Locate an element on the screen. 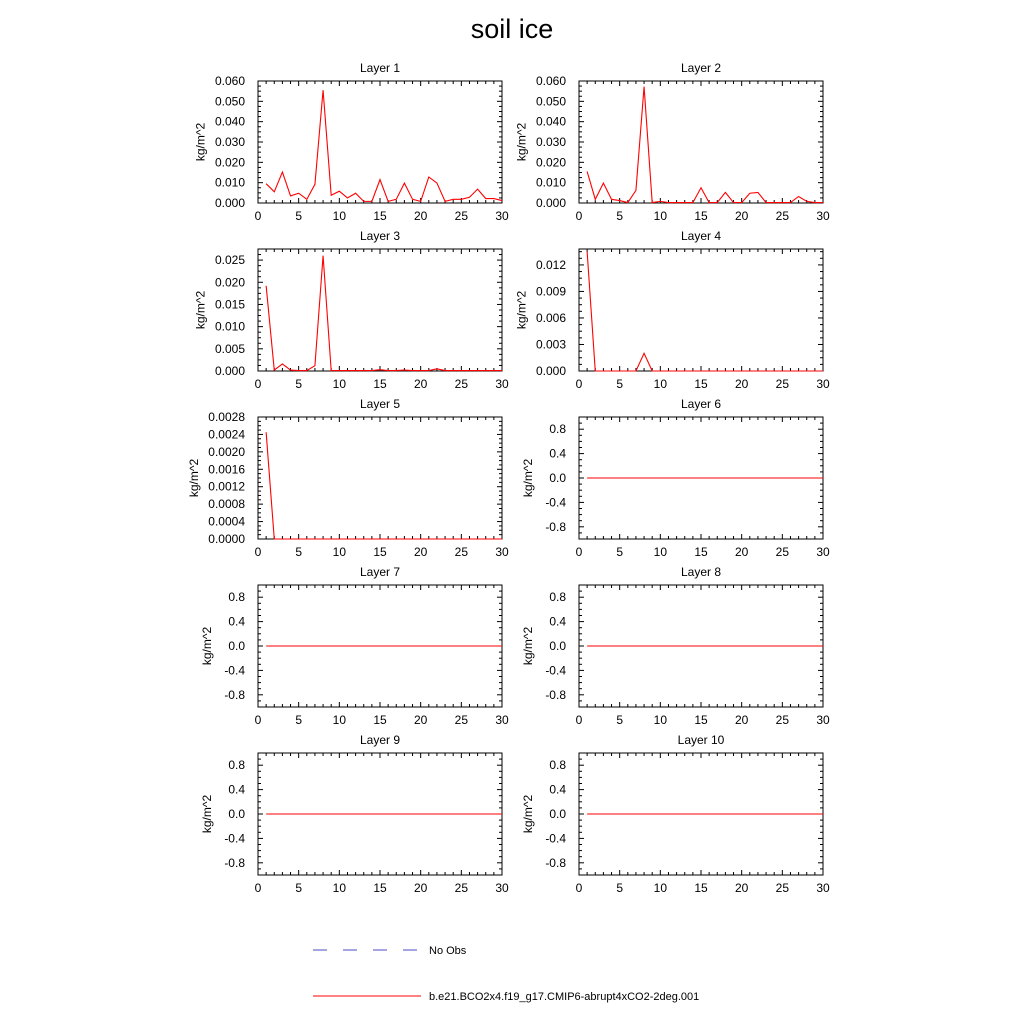 The height and width of the screenshot is (1024, 1024). y-tick-label: 0.0024 is located at coordinates (226, 434).